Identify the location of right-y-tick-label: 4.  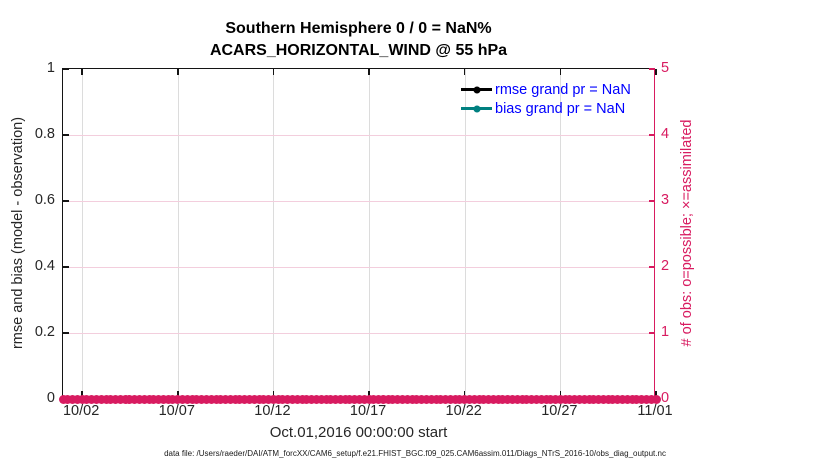
(665, 134).